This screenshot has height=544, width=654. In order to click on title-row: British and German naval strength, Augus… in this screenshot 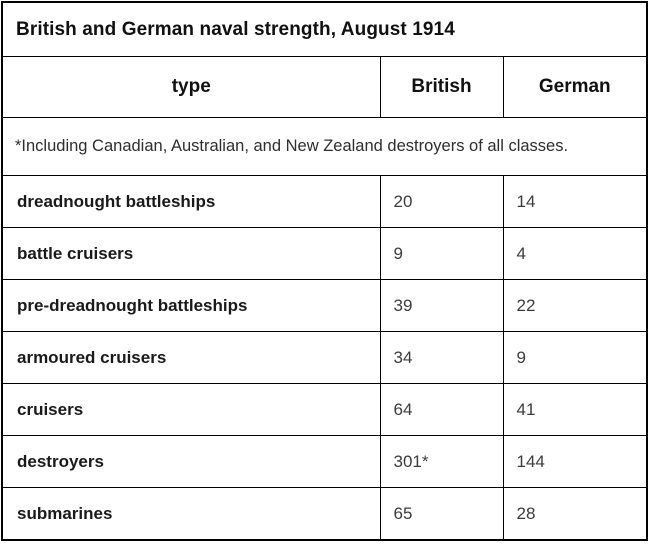, I will do `click(324, 29)`.